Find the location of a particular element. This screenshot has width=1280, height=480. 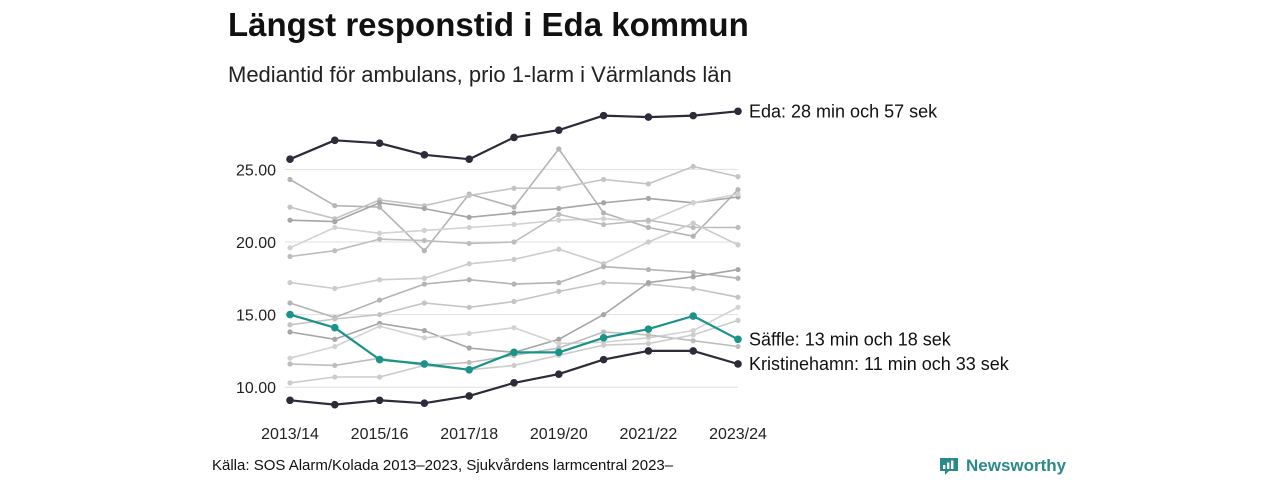

x-tick-label: 2017/18 is located at coordinates (469, 434).